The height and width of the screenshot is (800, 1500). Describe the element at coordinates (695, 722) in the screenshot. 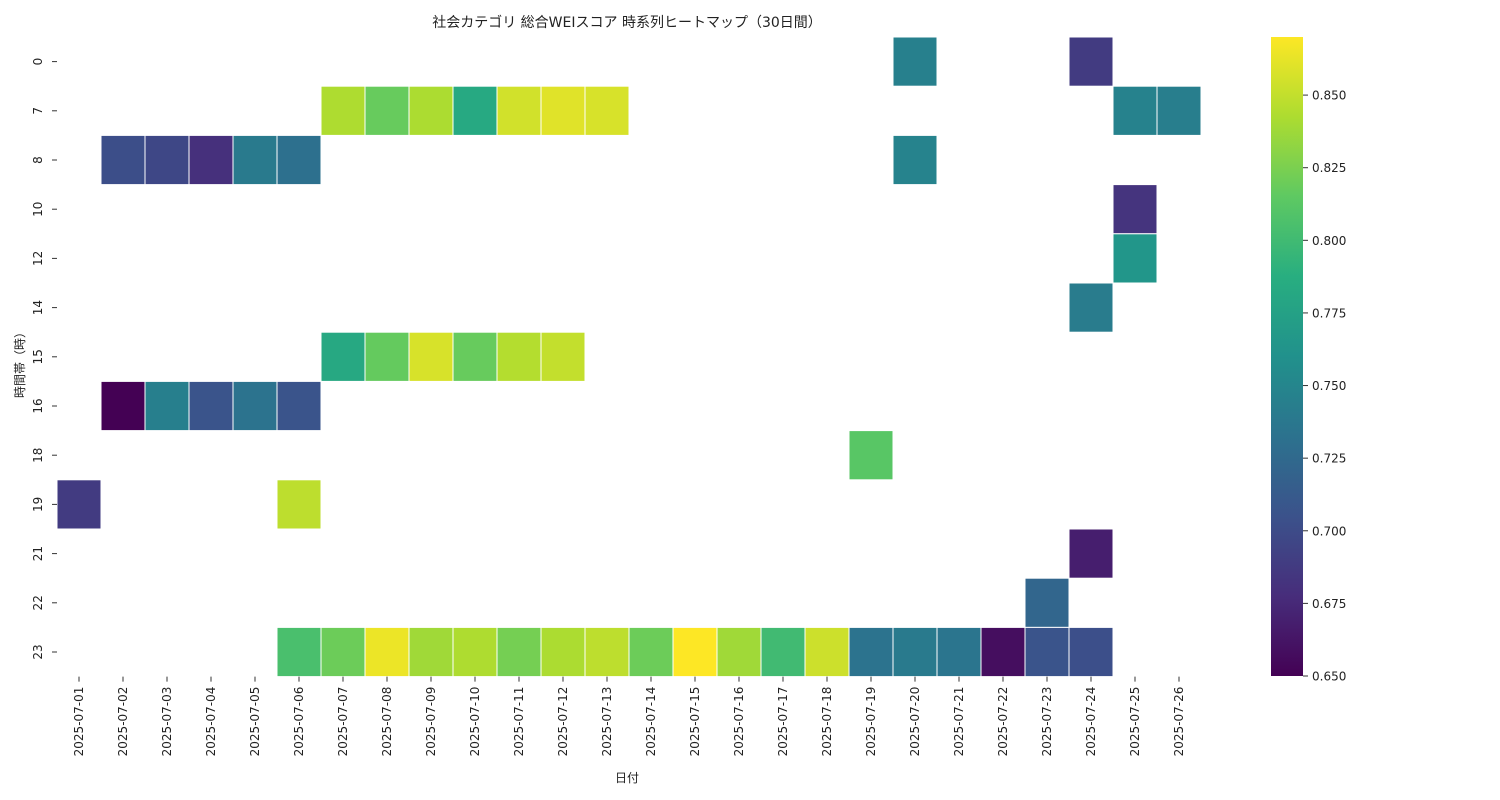

I see `x-tick-label: 2025-07-15` at that location.